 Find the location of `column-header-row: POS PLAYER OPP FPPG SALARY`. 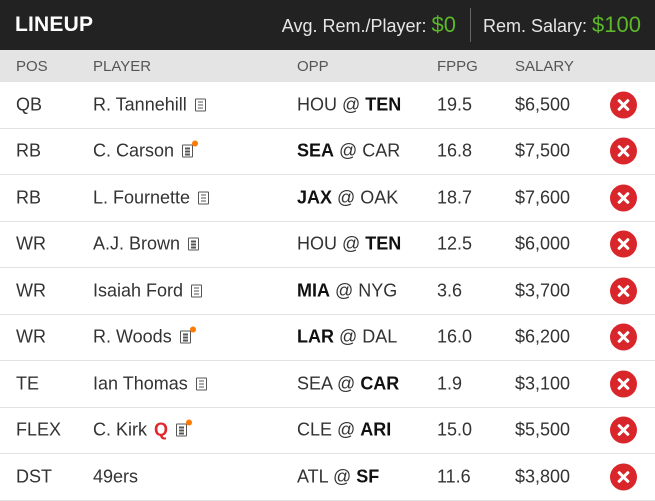

column-header-row: POS PLAYER OPP FPPG SALARY is located at coordinates (327, 66).